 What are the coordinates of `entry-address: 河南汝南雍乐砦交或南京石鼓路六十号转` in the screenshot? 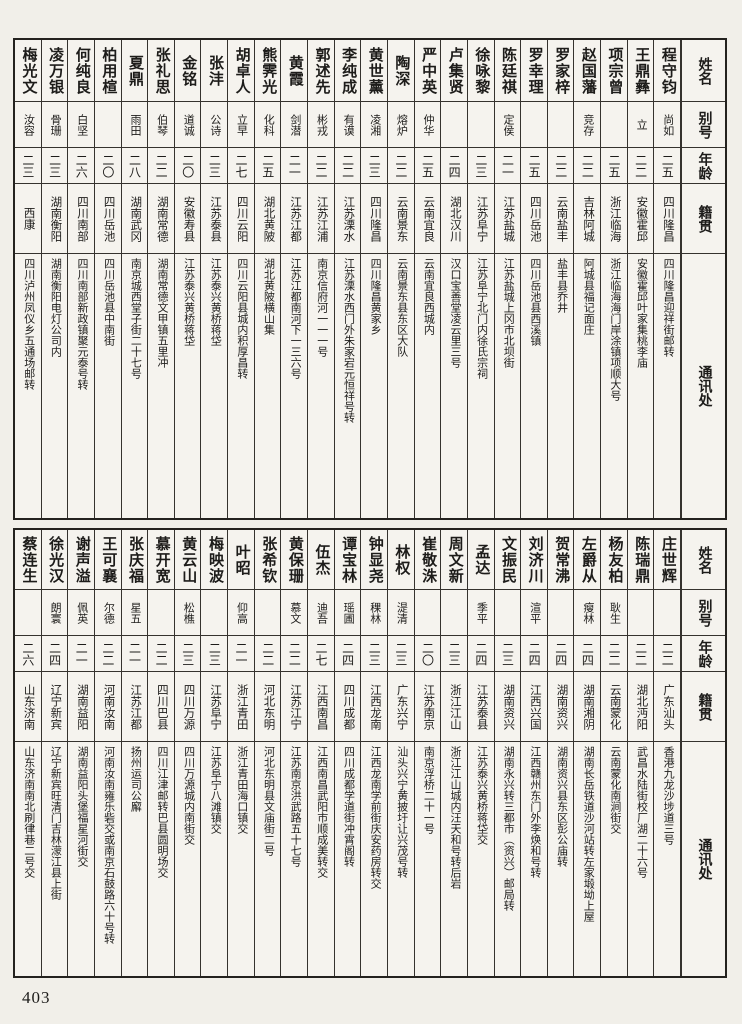 It's located at (108, 845).